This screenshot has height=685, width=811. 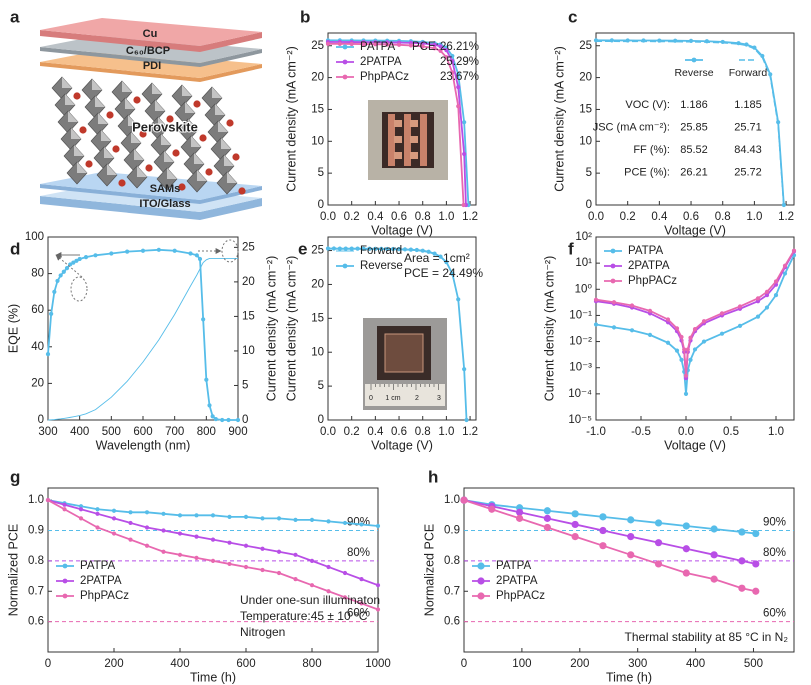 I want to click on inset-electrode, so click(x=391, y=140).